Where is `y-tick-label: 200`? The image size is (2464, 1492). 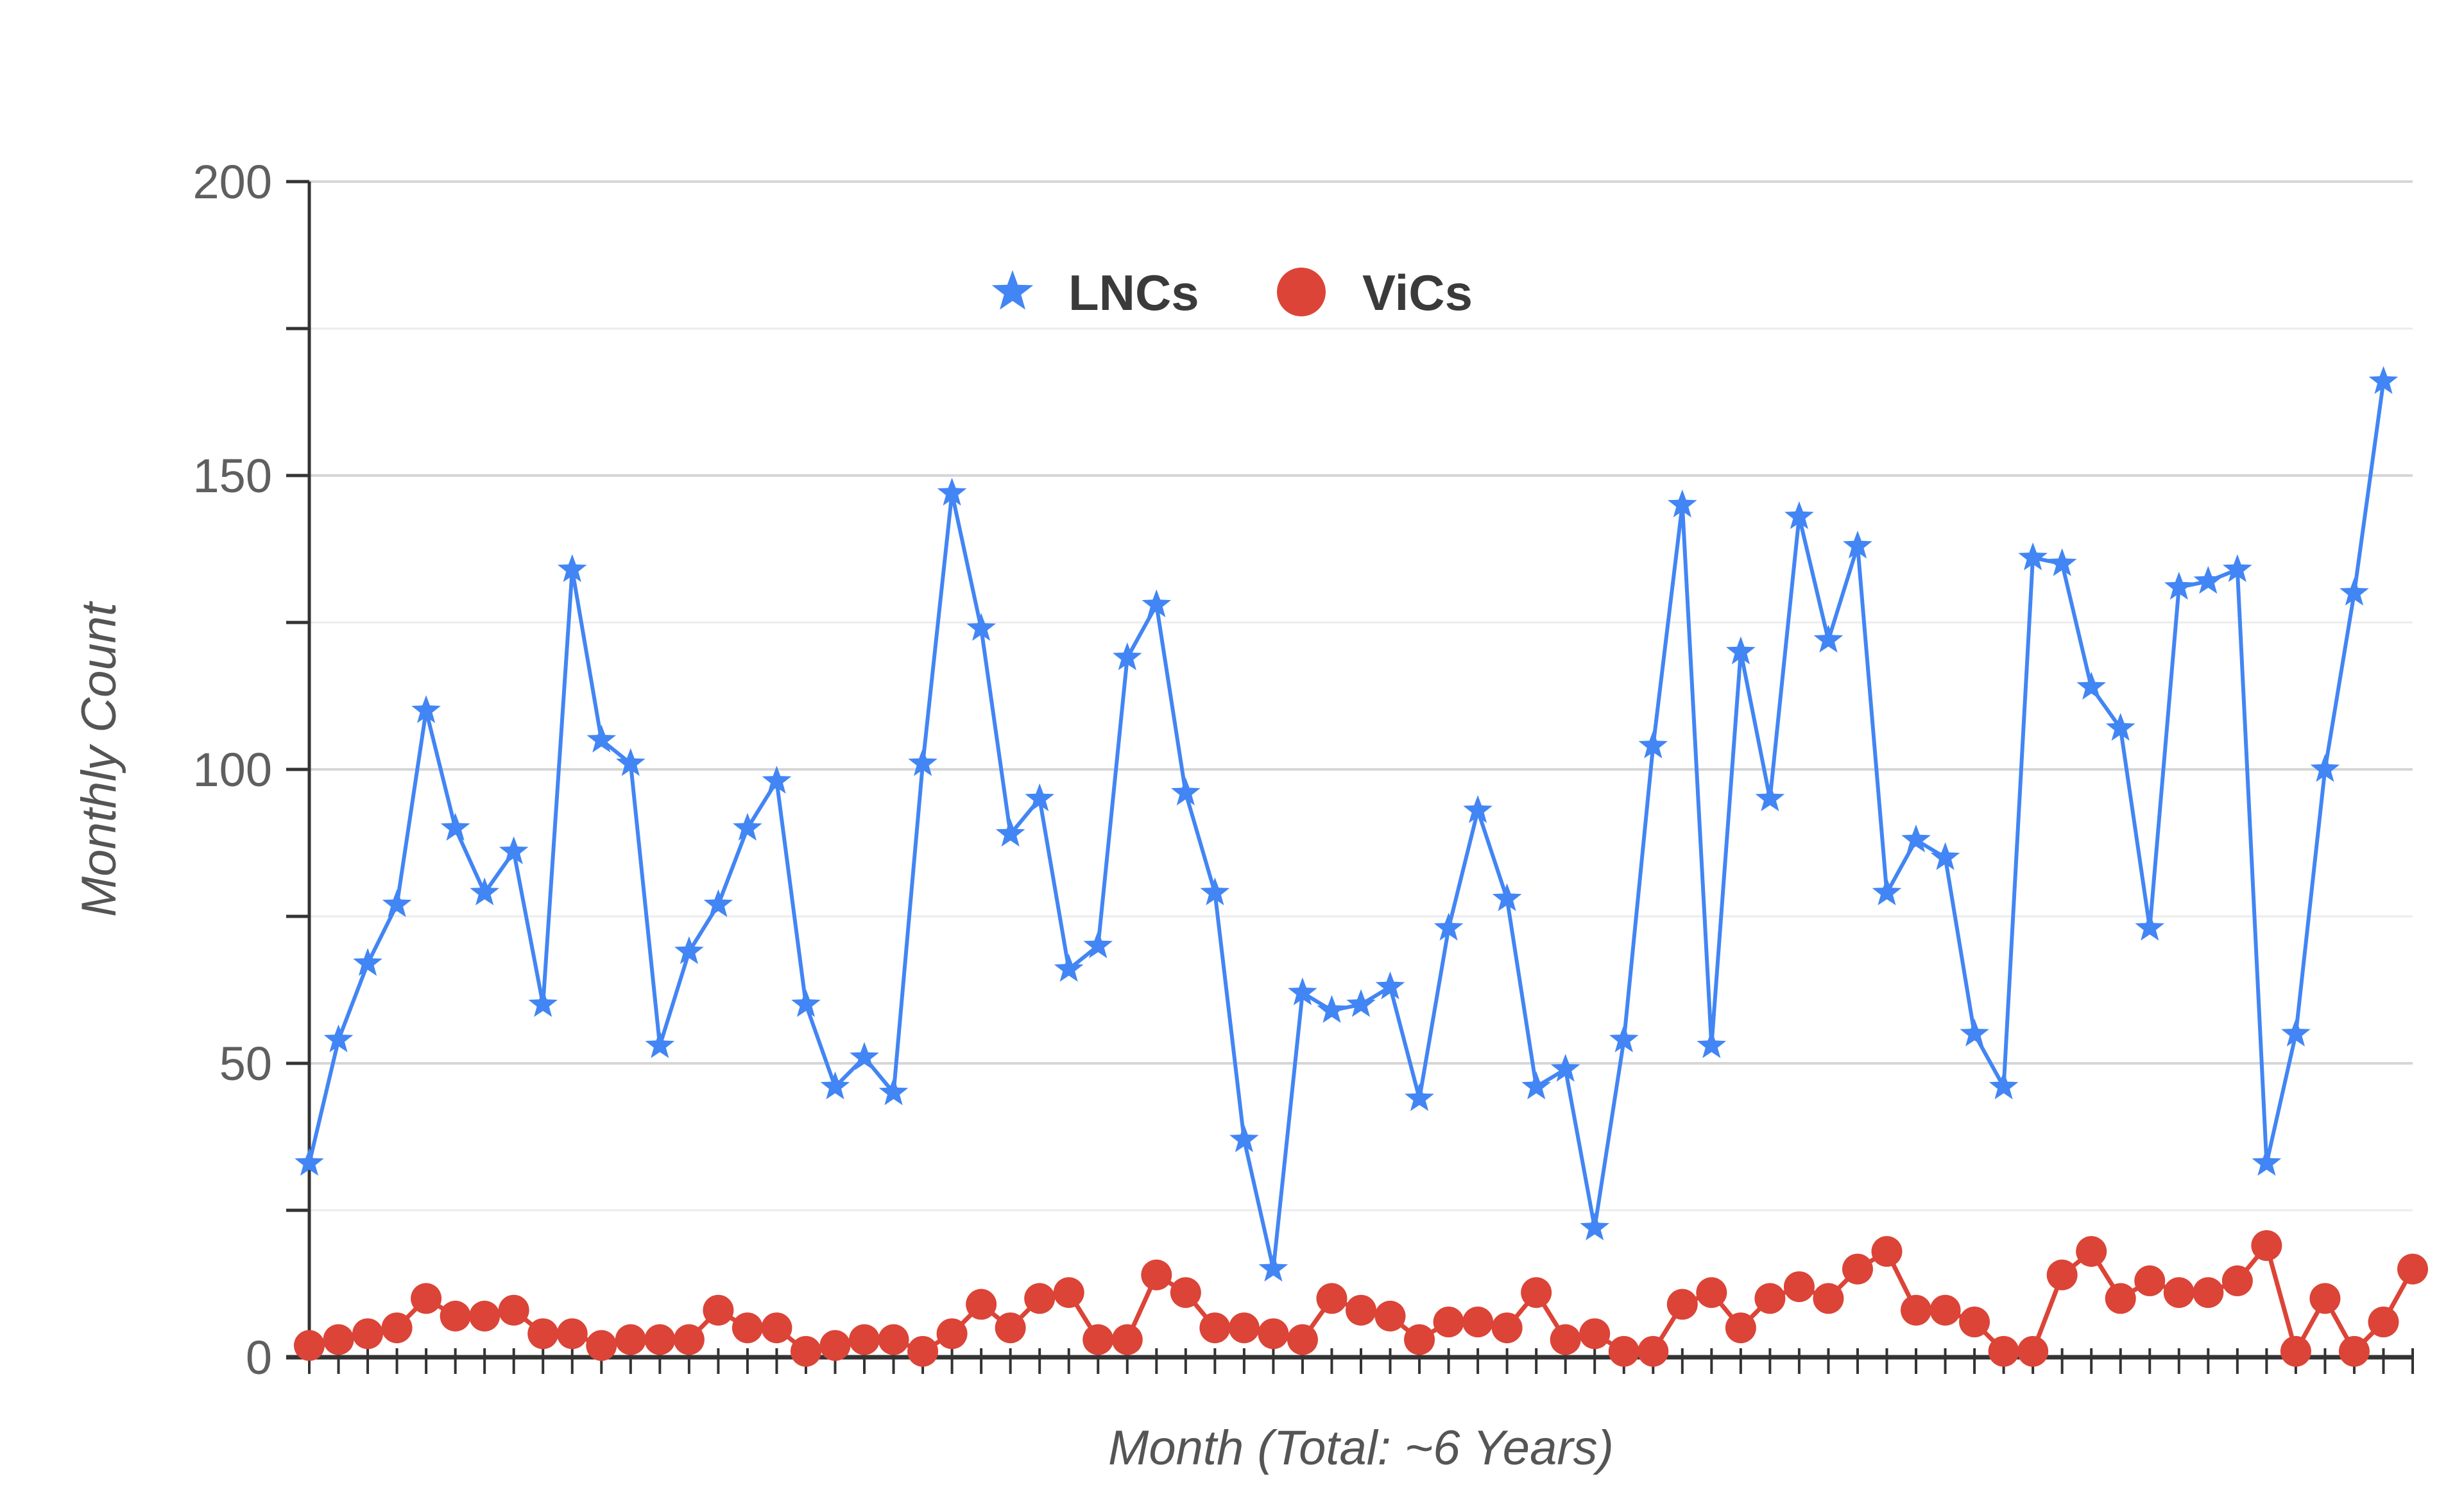 y-tick-label: 200 is located at coordinates (233, 182).